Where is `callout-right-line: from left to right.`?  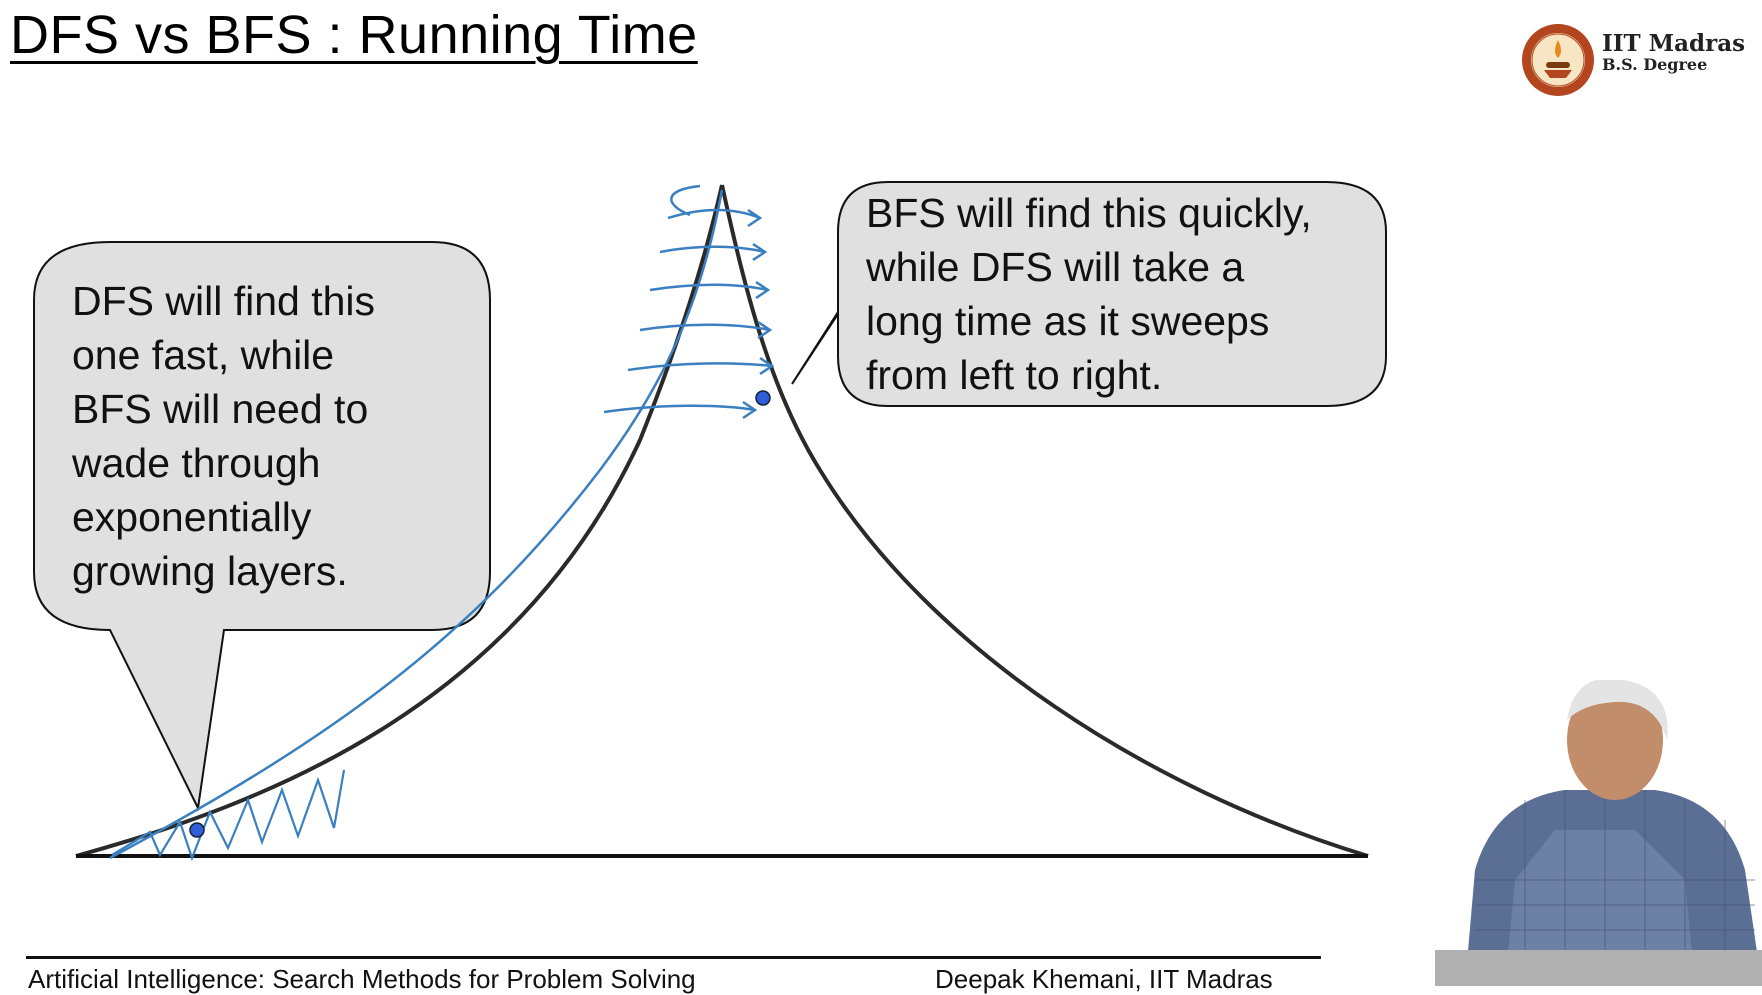
callout-right-line: from left to right. is located at coordinates (1014, 375).